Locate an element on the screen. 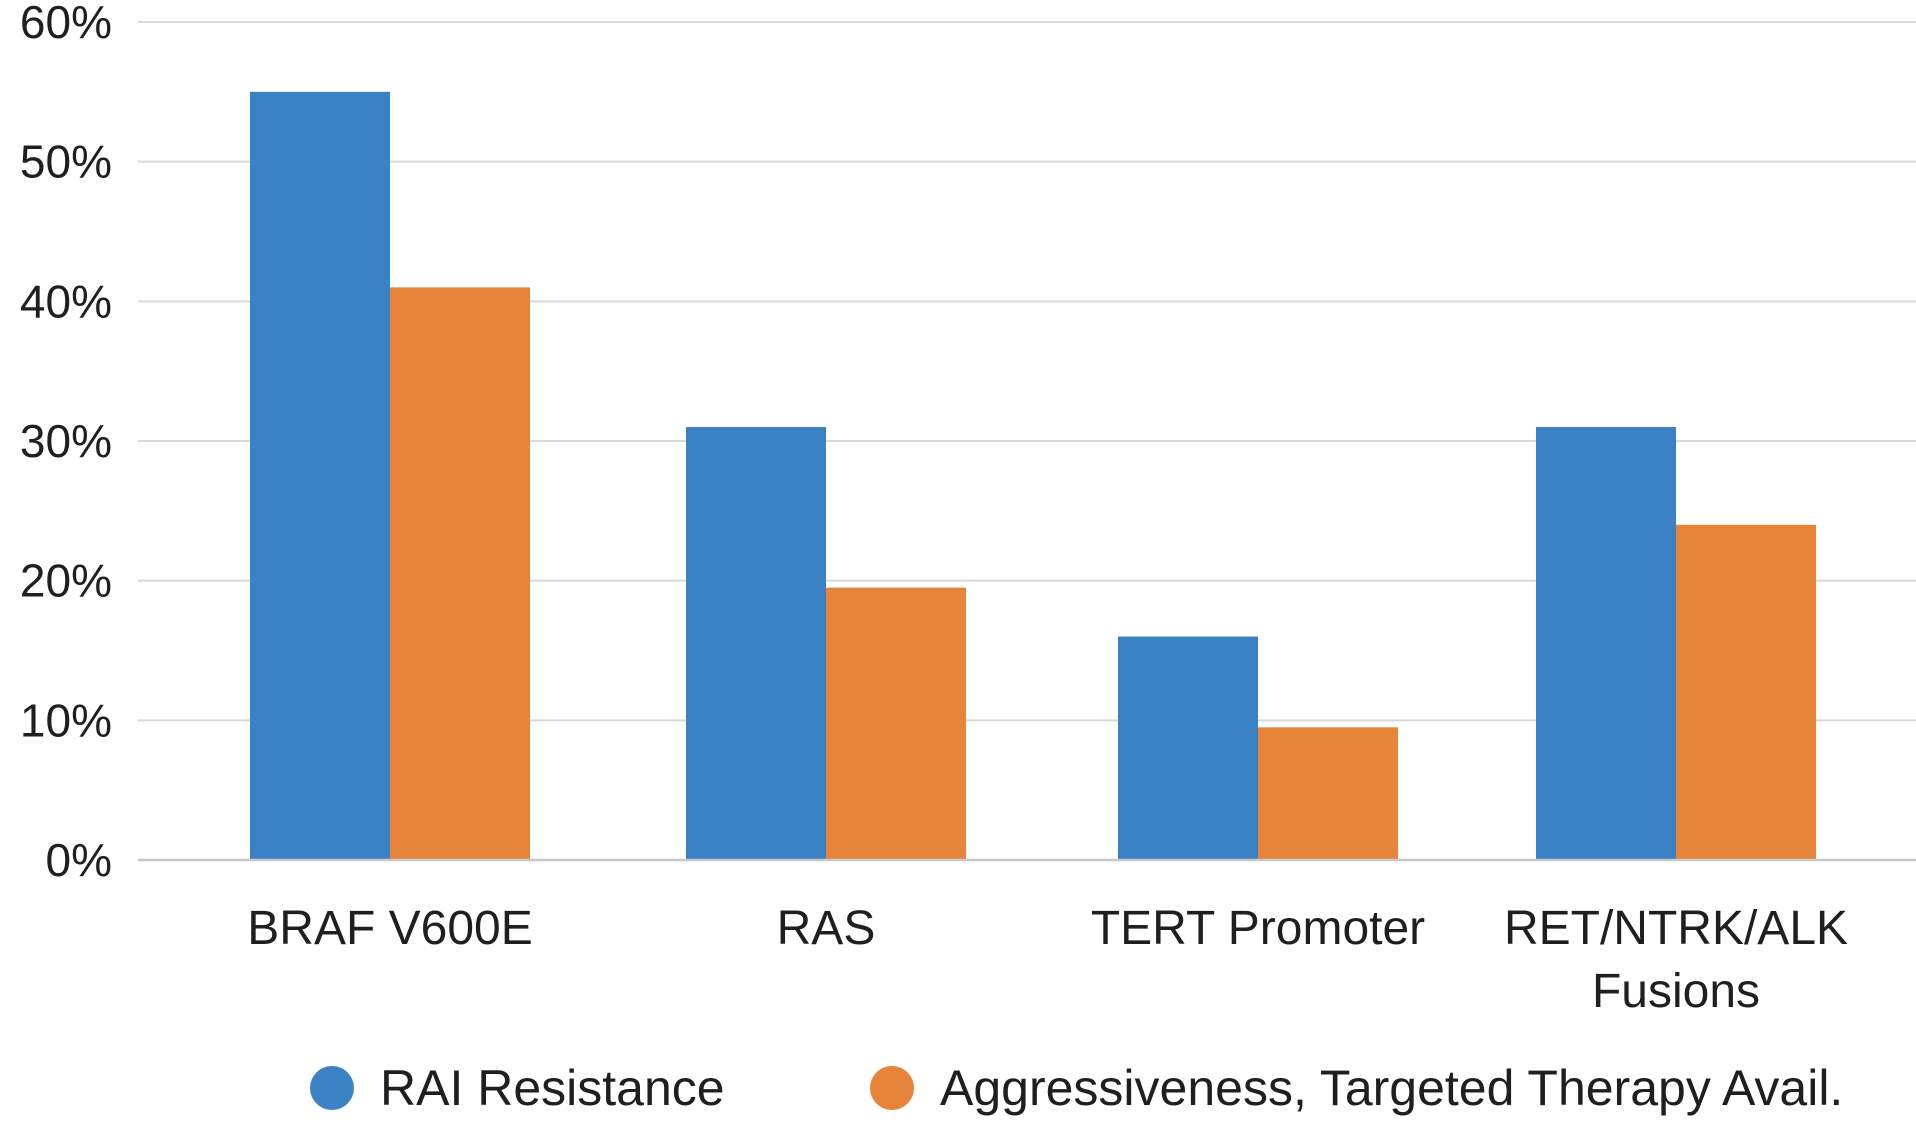 The image size is (1916, 1132). x-category-label: BRAF V600E is located at coordinates (389, 928).